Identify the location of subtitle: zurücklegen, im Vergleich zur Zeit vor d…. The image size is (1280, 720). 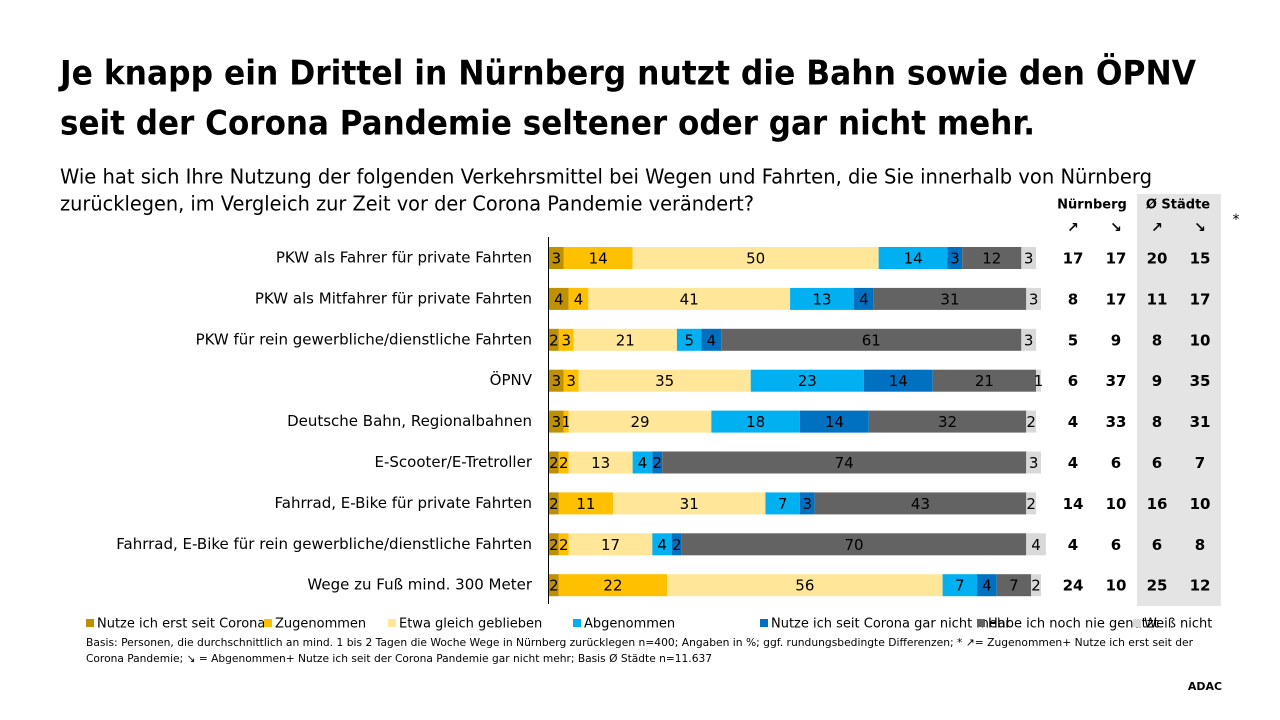
(407, 204).